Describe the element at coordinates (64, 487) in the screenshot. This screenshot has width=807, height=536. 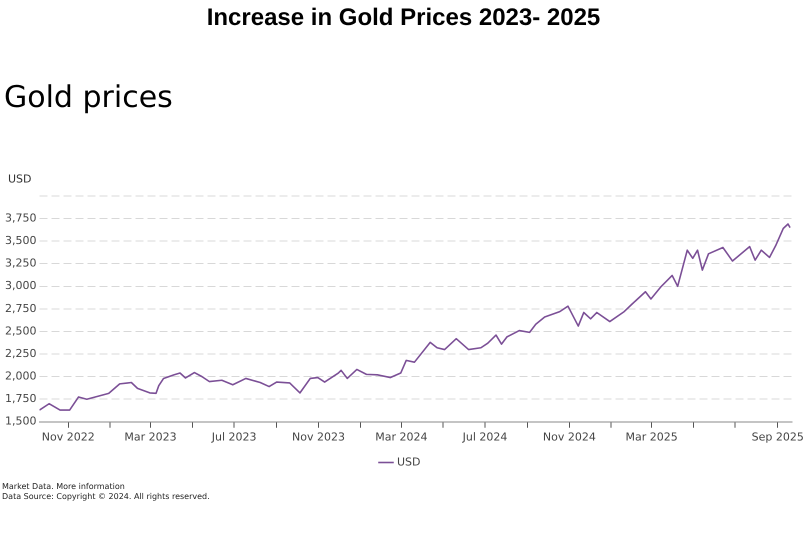
I see `text: Market Data. More information` at that location.